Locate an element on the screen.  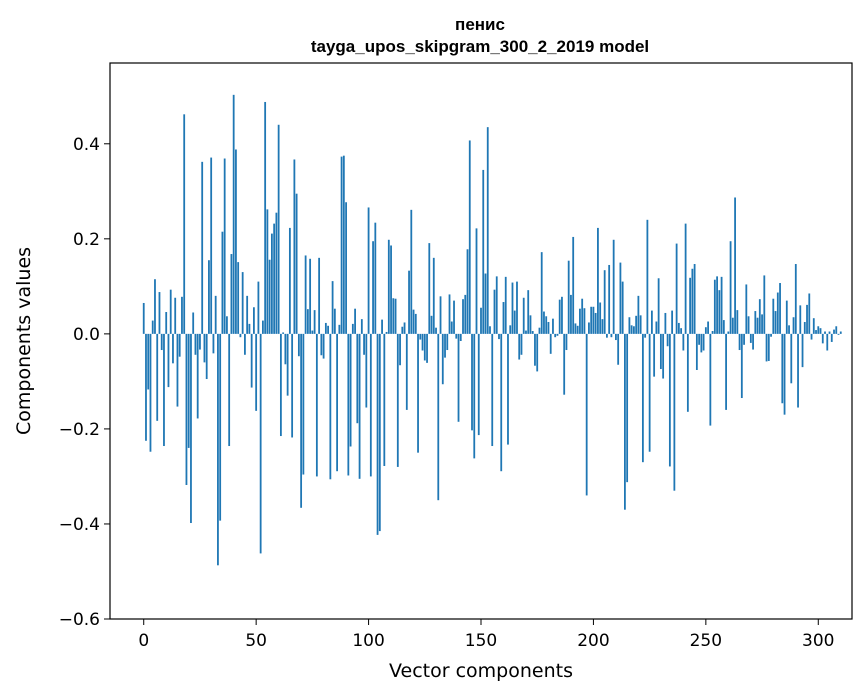
x-axis-label: Vector components is located at coordinates (481, 671).